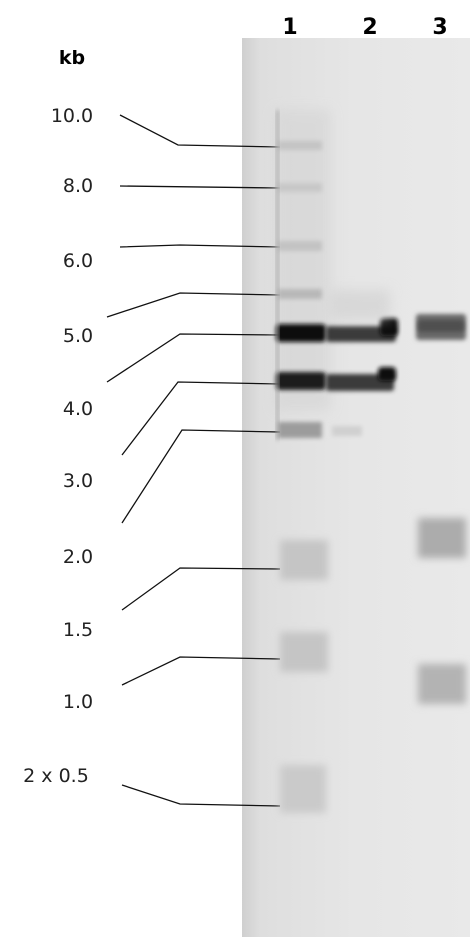  I want to click on size-label-2-0: 2.0, so click(78, 557).